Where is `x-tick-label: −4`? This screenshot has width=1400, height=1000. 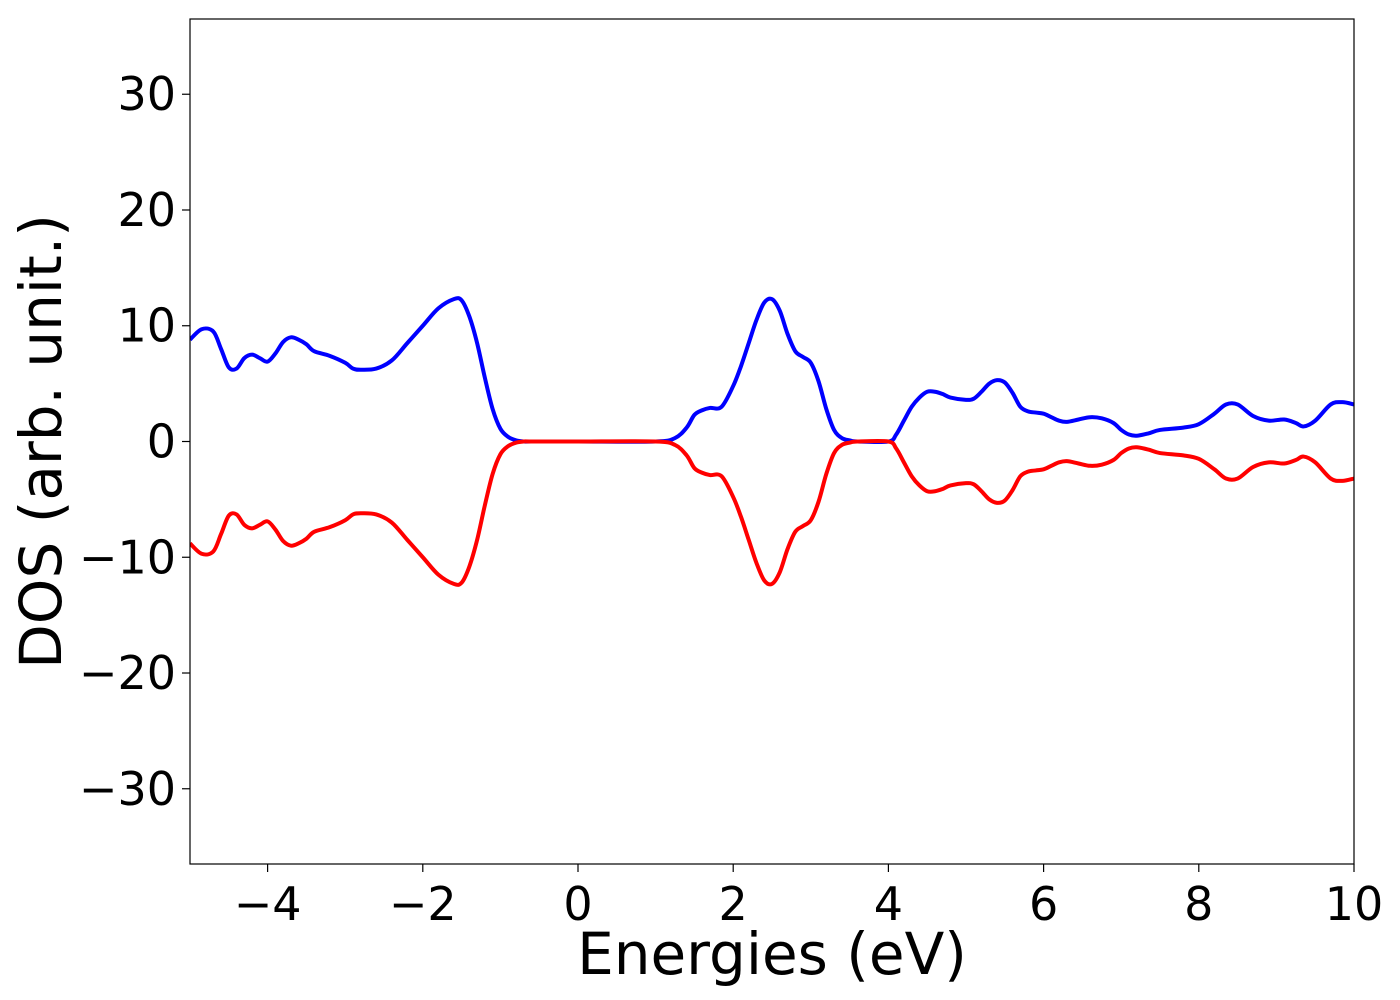
x-tick-label: −4 is located at coordinates (268, 904).